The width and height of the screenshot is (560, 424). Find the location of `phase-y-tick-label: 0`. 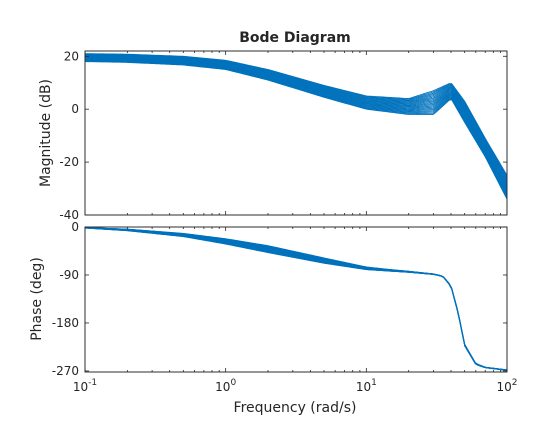

phase-y-tick-label: 0 is located at coordinates (75, 227).